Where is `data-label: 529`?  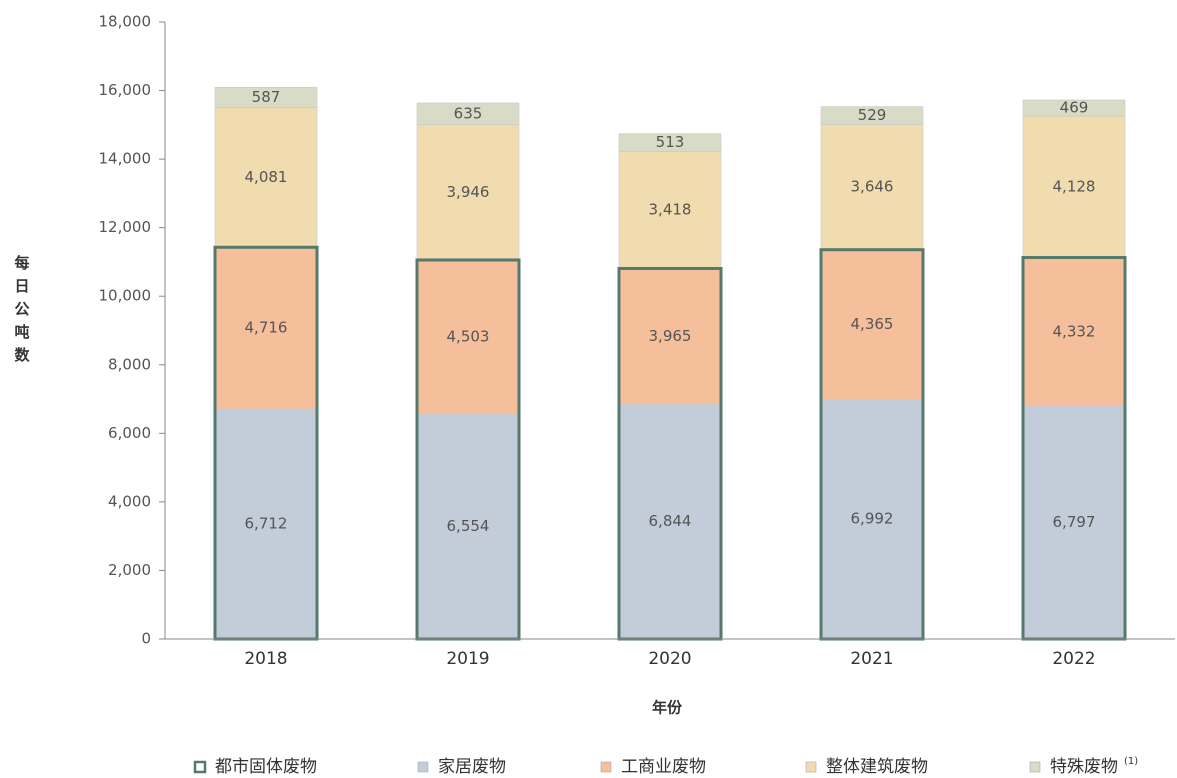
data-label: 529 is located at coordinates (872, 115).